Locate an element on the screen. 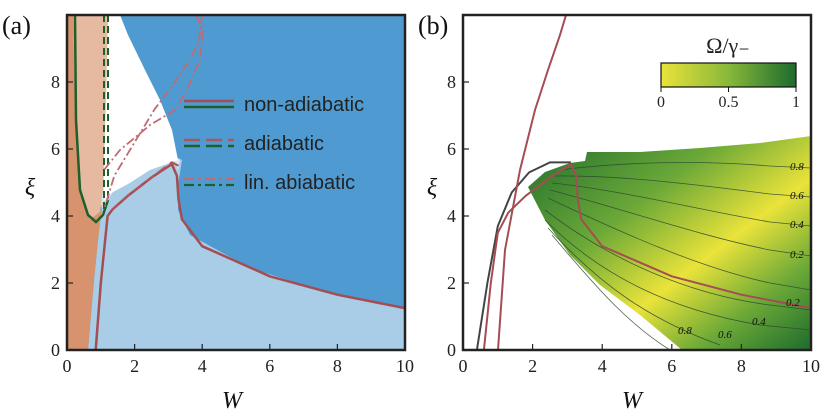  colorbar-tick-label-0: 0 is located at coordinates (661, 102).